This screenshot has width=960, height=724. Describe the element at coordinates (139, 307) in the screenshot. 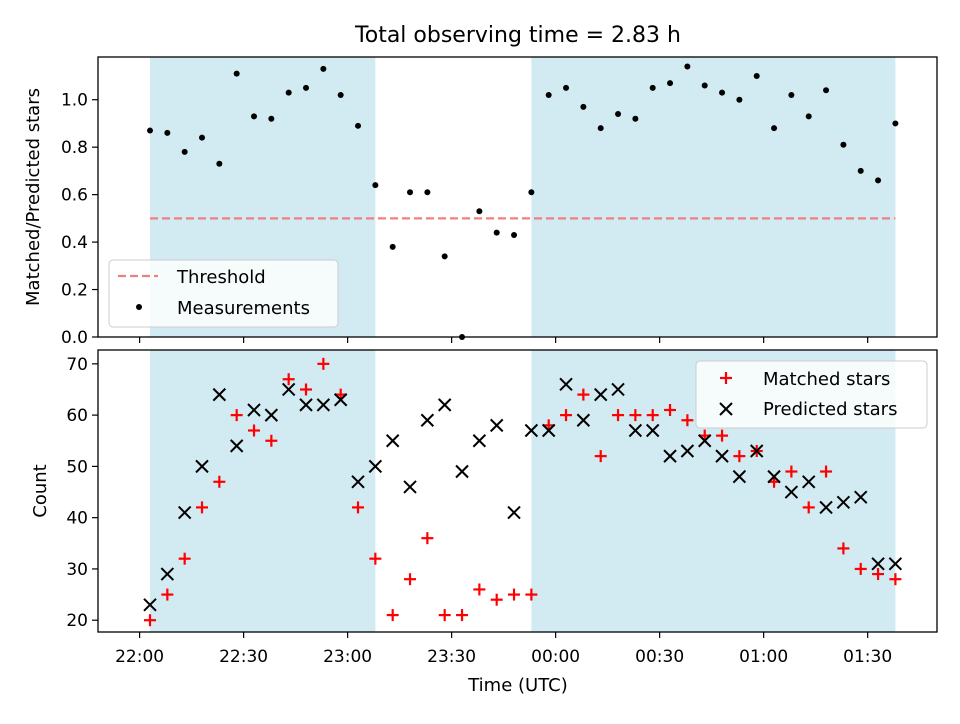

I see `legend-measurements-swatch` at that location.